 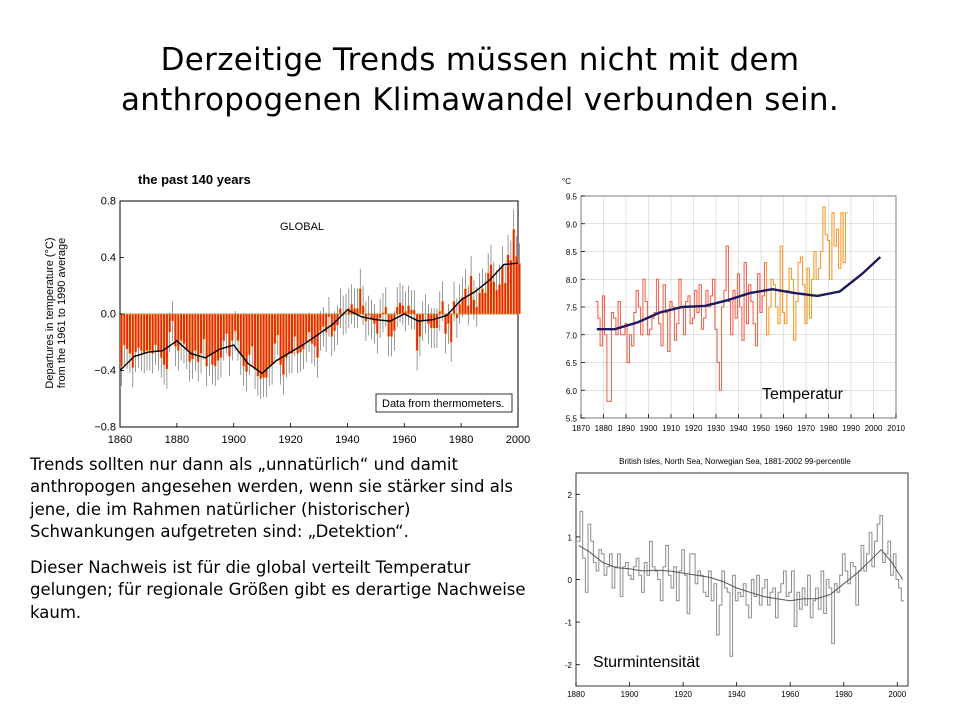 What do you see at coordinates (630, 694) in the screenshot?
I see `c3-xtick-label: 1900` at bounding box center [630, 694].